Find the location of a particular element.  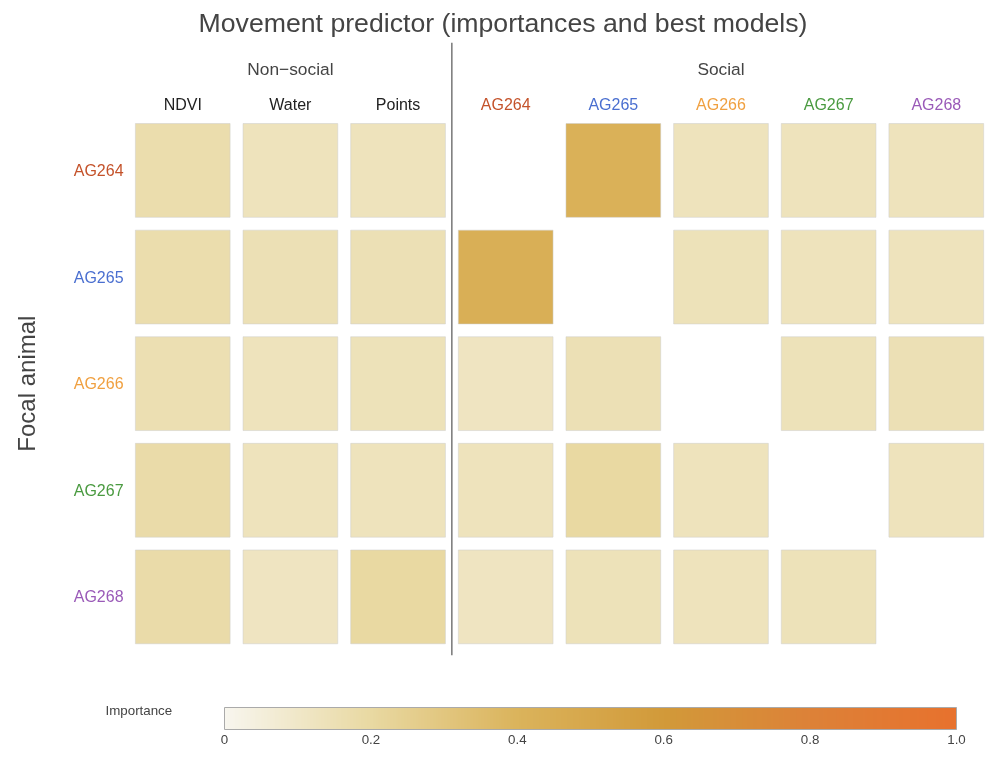

x-tick-label: AG266 is located at coordinates (721, 104).